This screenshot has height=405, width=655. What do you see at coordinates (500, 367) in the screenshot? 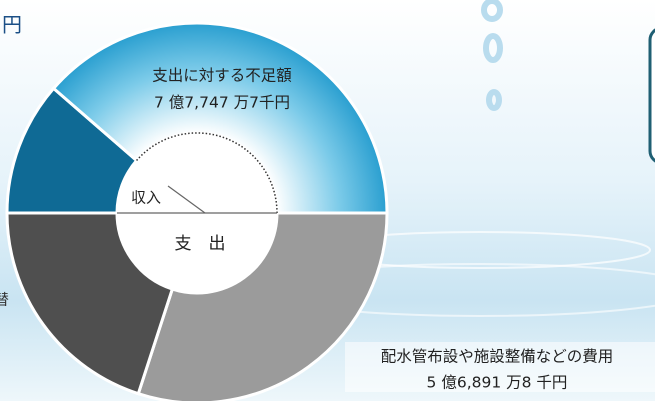
I see `label-backdrop` at bounding box center [500, 367].